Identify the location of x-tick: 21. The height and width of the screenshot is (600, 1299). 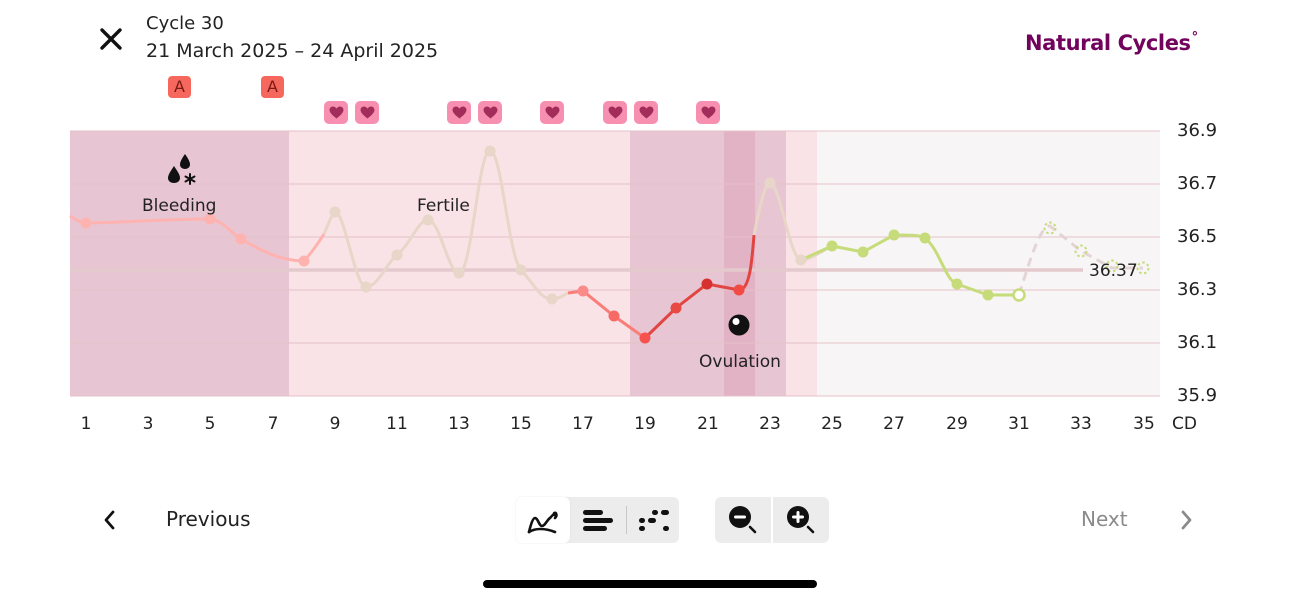
(708, 424).